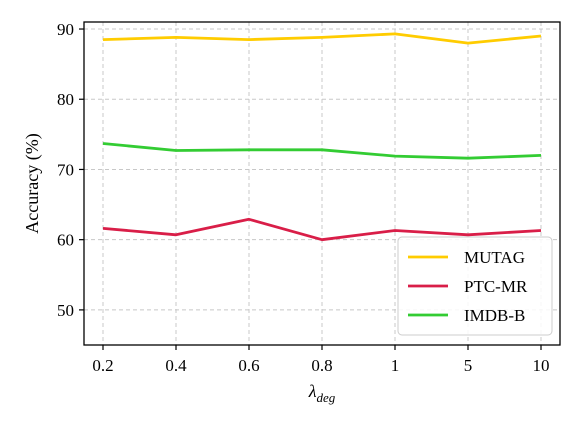 The width and height of the screenshot is (581, 436). What do you see at coordinates (102, 365) in the screenshot?
I see `x-tick-label: 0.2` at bounding box center [102, 365].